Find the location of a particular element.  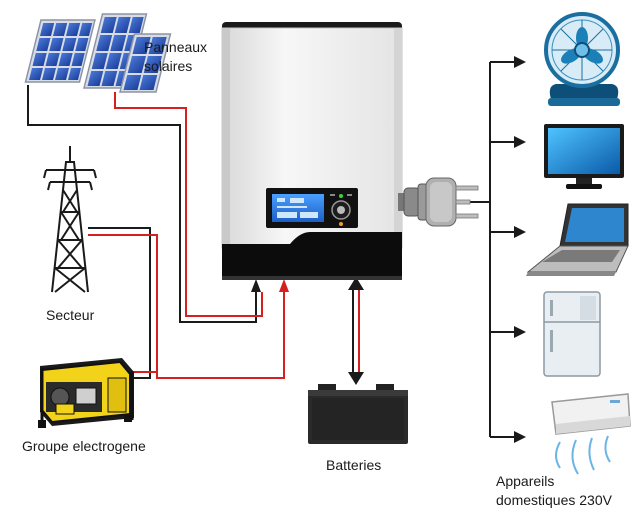

inverter-icon is located at coordinates (312, 151).